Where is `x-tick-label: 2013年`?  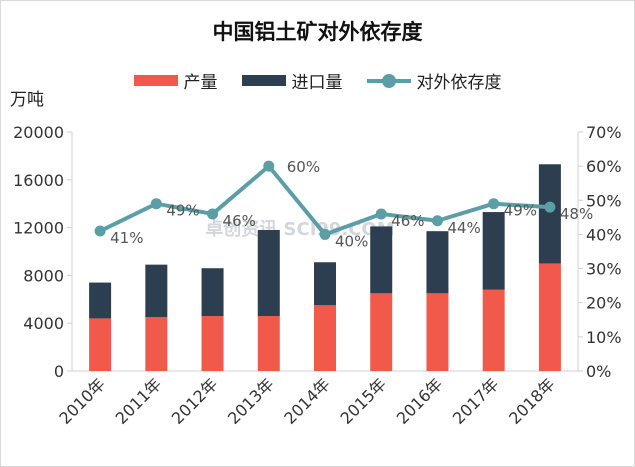 x-tick-label: 2013年 is located at coordinates (251, 401).